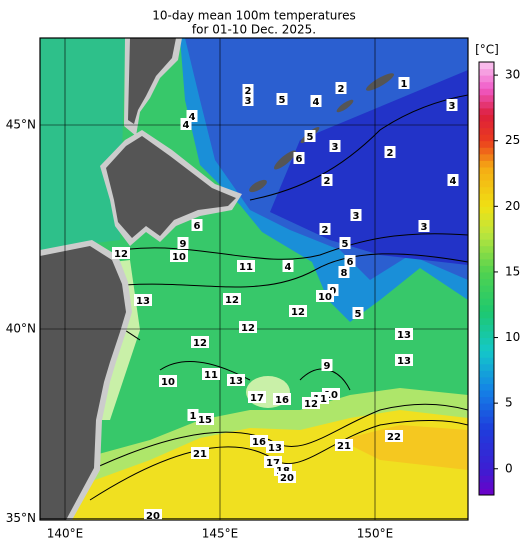 The image size is (528, 545). What do you see at coordinates (327, 366) in the screenshot?
I see `contour-label: 9` at bounding box center [327, 366].